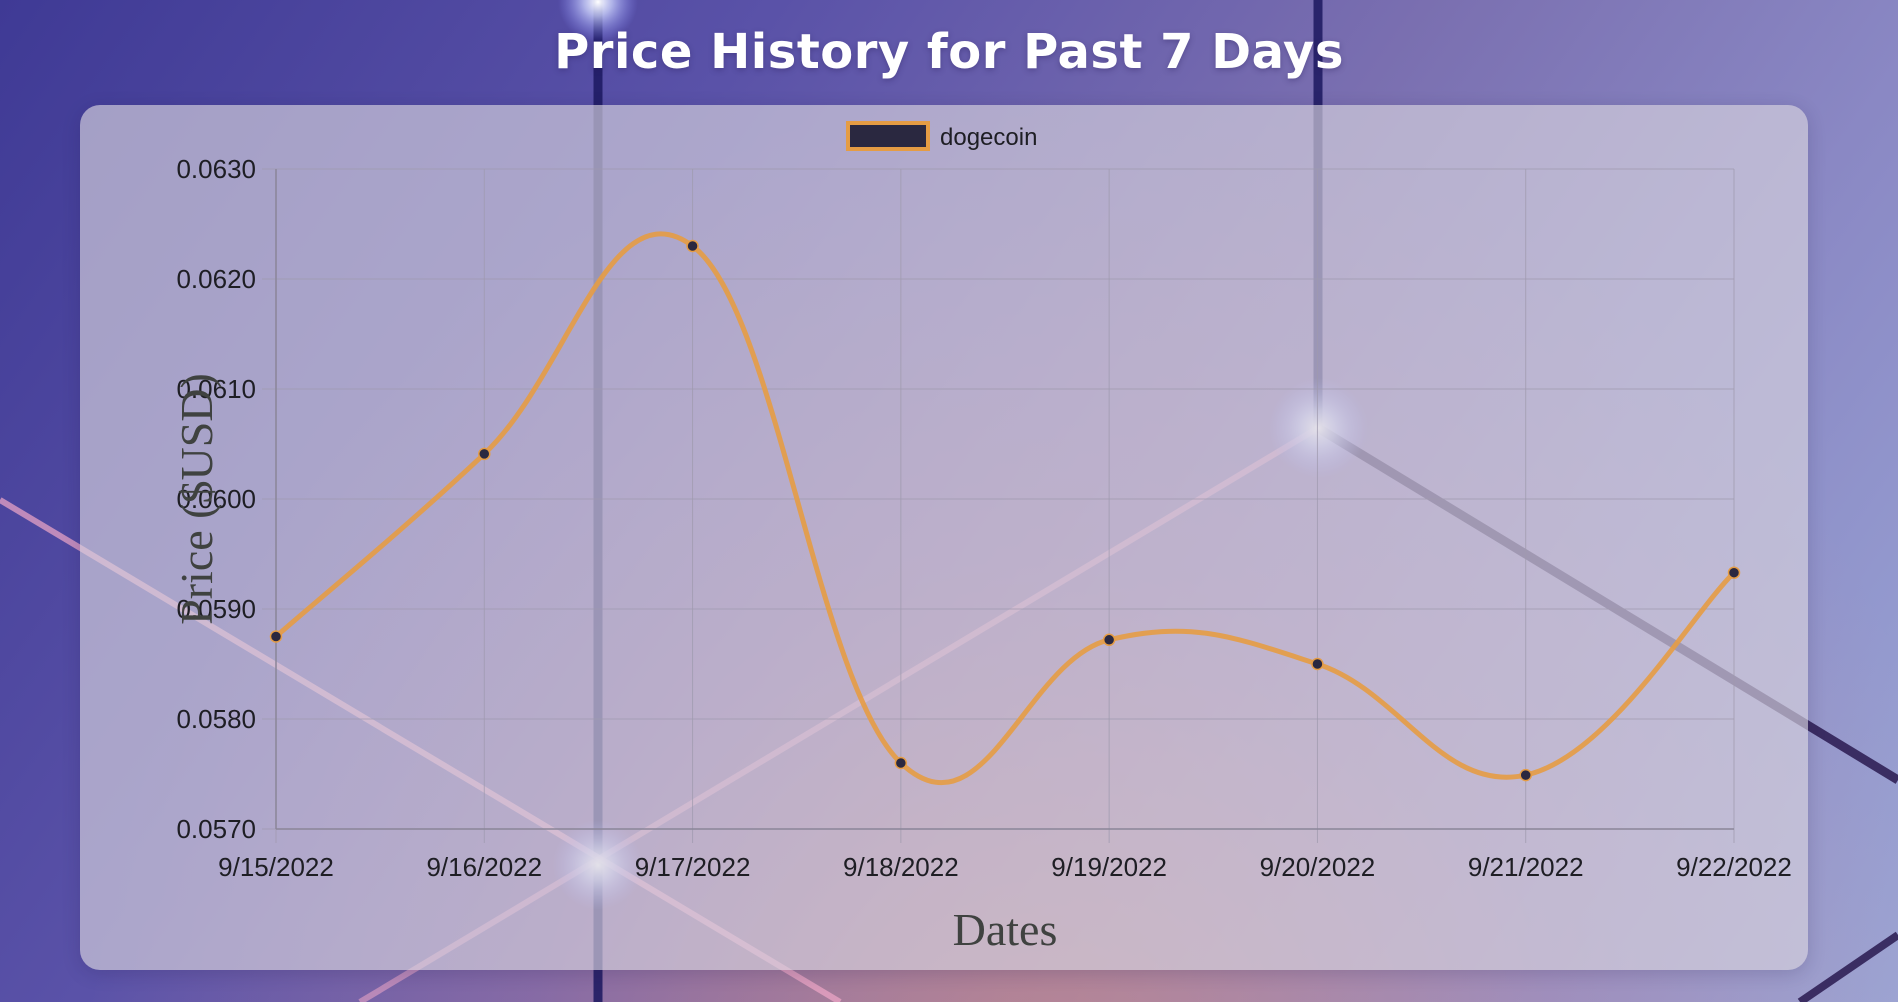 The height and width of the screenshot is (1002, 1898). What do you see at coordinates (216, 499) in the screenshot?
I see `y-tick-label: 0.0600` at bounding box center [216, 499].